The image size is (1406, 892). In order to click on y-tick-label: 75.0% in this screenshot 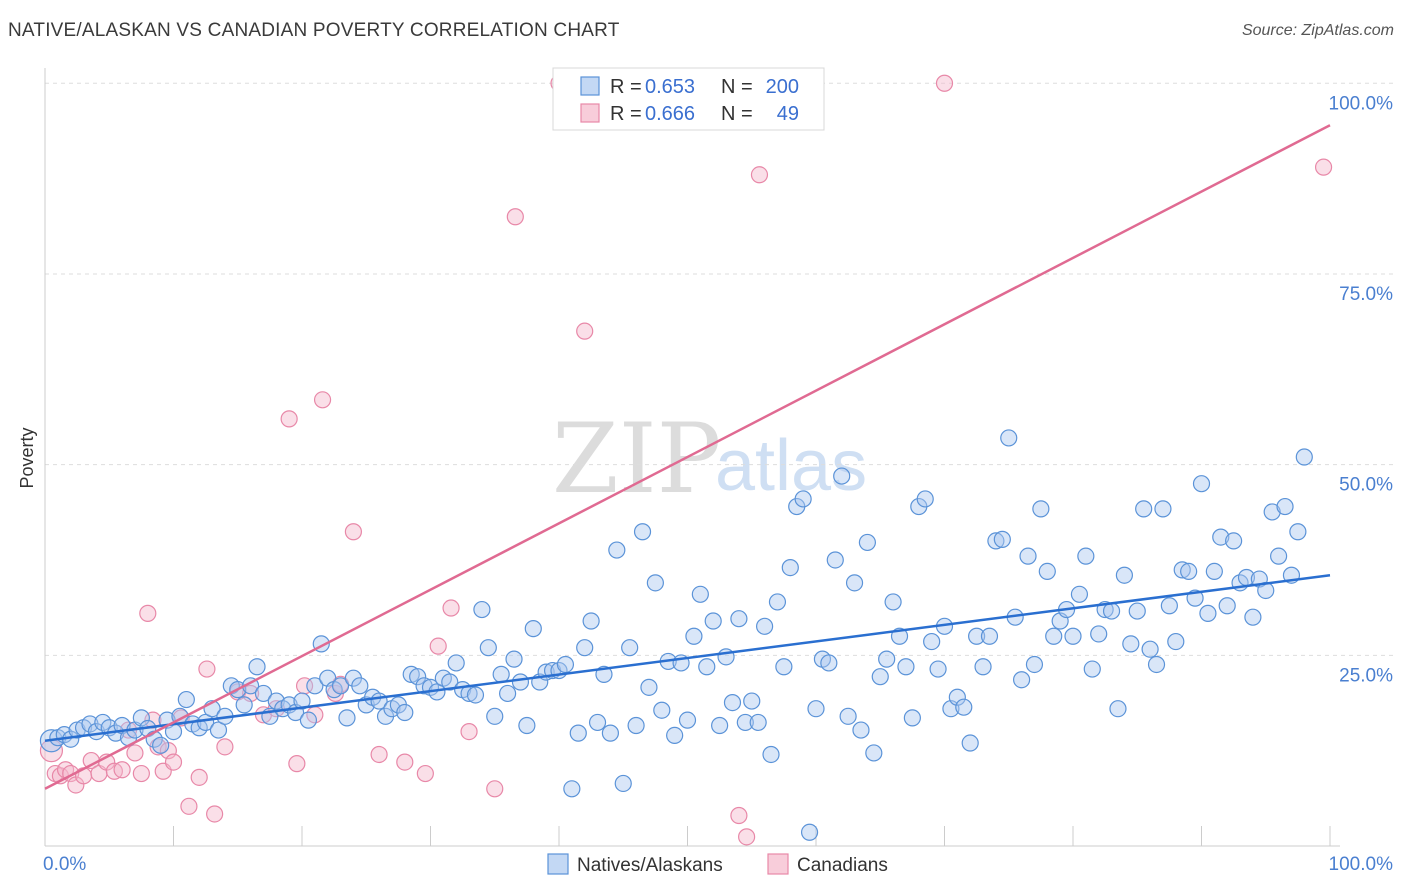, I will do `click(1366, 294)`.